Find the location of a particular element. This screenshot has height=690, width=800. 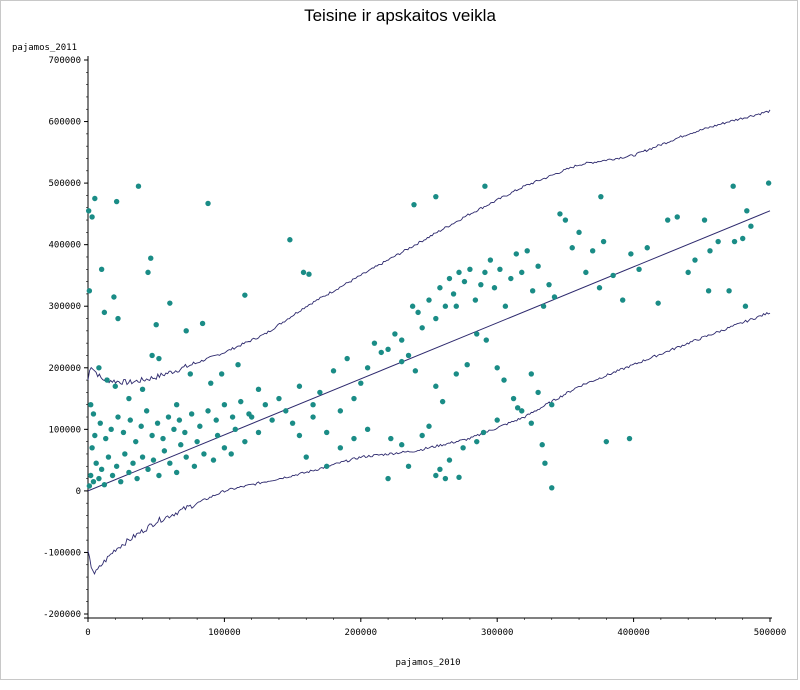

x-tick-label: 100000 is located at coordinates (224, 633).